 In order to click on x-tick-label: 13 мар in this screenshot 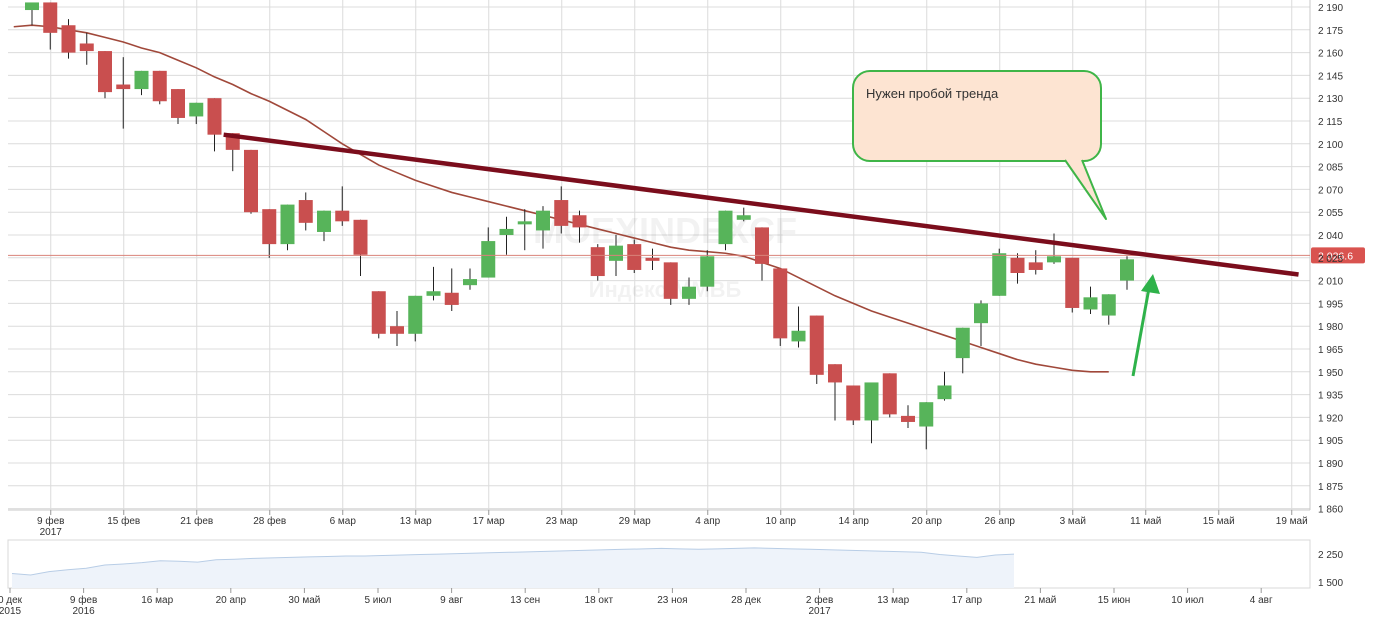, I will do `click(416, 521)`.